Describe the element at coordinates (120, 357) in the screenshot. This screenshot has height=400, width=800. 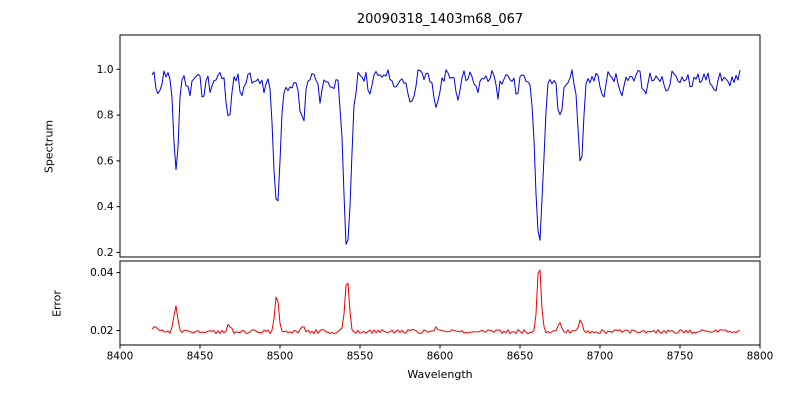
I see `x-tick-label: 8400` at that location.